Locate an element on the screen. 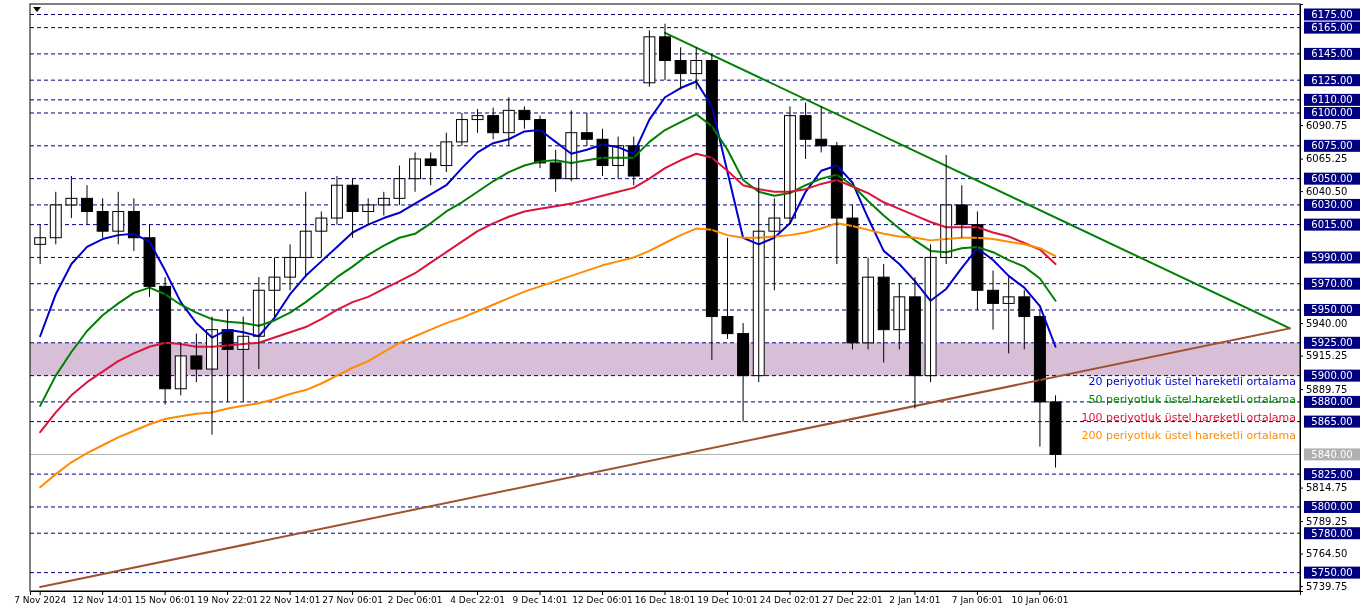 The height and width of the screenshot is (611, 1362). ref-line-label: 5840.00 is located at coordinates (1332, 454).